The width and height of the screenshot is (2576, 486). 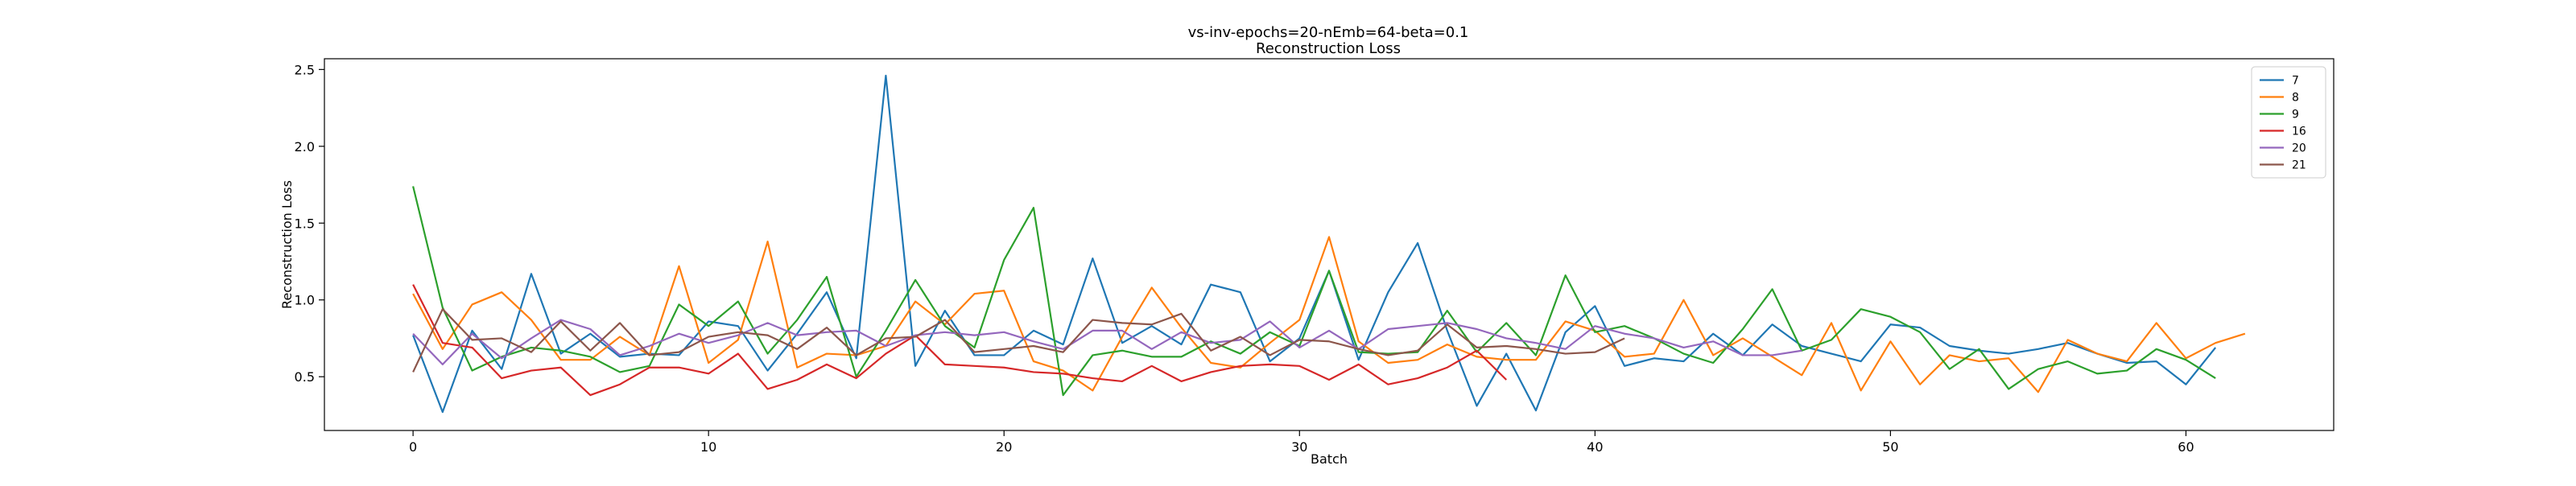 I want to click on x-tick-label: 0, so click(x=413, y=447).